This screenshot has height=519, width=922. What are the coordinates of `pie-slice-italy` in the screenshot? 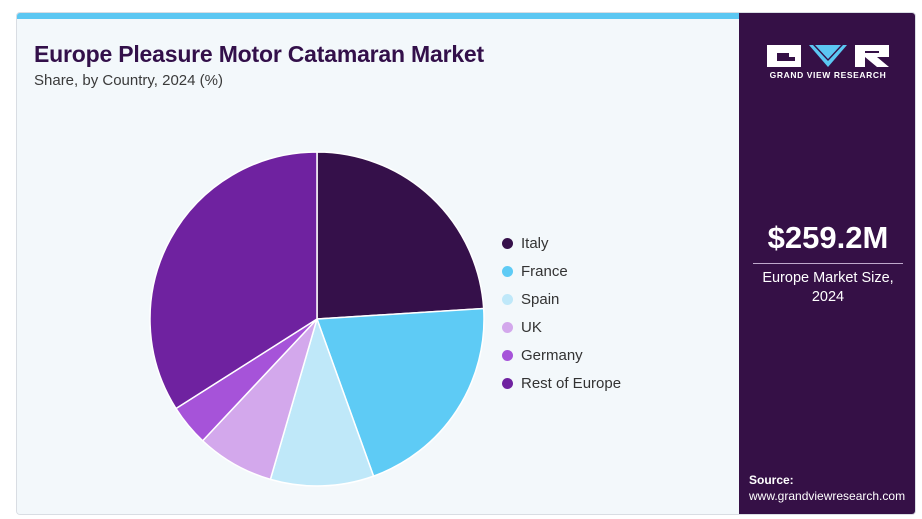 It's located at (400, 235).